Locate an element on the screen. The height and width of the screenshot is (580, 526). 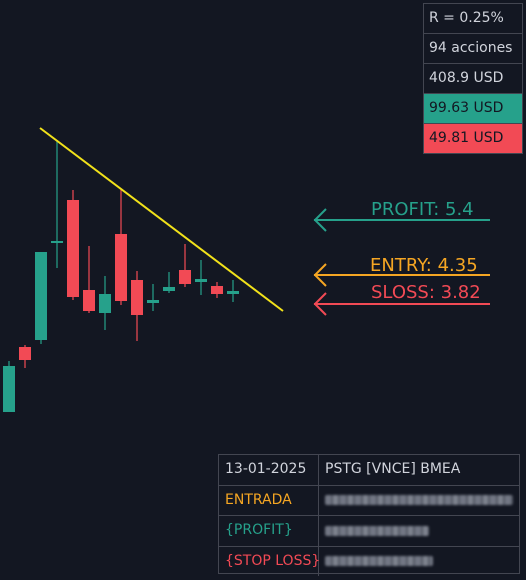
table-row: ENTRADA is located at coordinates (369, 500).